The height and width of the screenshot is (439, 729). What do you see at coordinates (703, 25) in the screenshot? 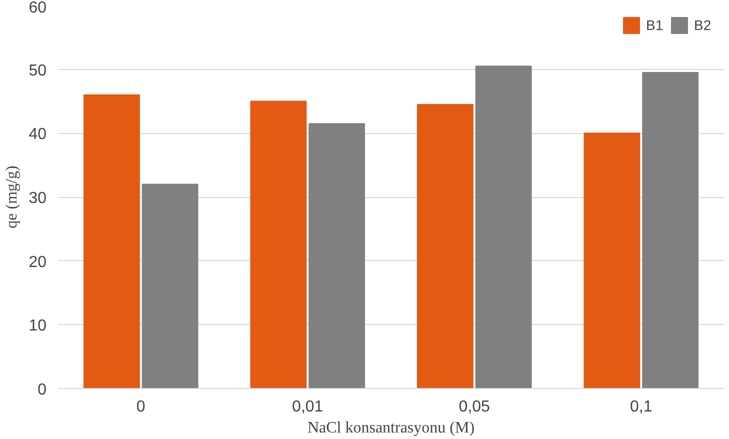
I see `legend-label: B2` at bounding box center [703, 25].